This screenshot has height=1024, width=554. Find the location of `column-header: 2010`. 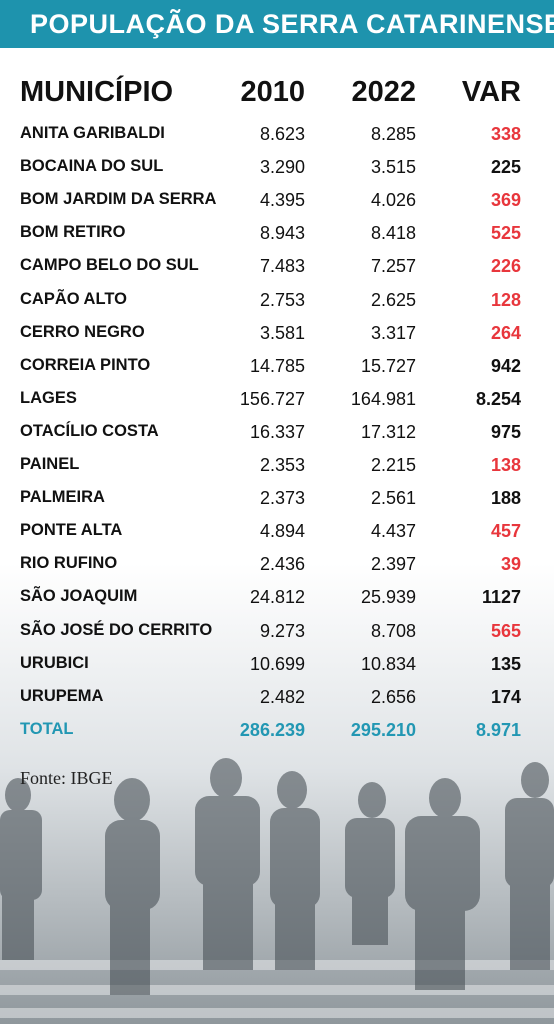

column-header: 2010 is located at coordinates (272, 92).